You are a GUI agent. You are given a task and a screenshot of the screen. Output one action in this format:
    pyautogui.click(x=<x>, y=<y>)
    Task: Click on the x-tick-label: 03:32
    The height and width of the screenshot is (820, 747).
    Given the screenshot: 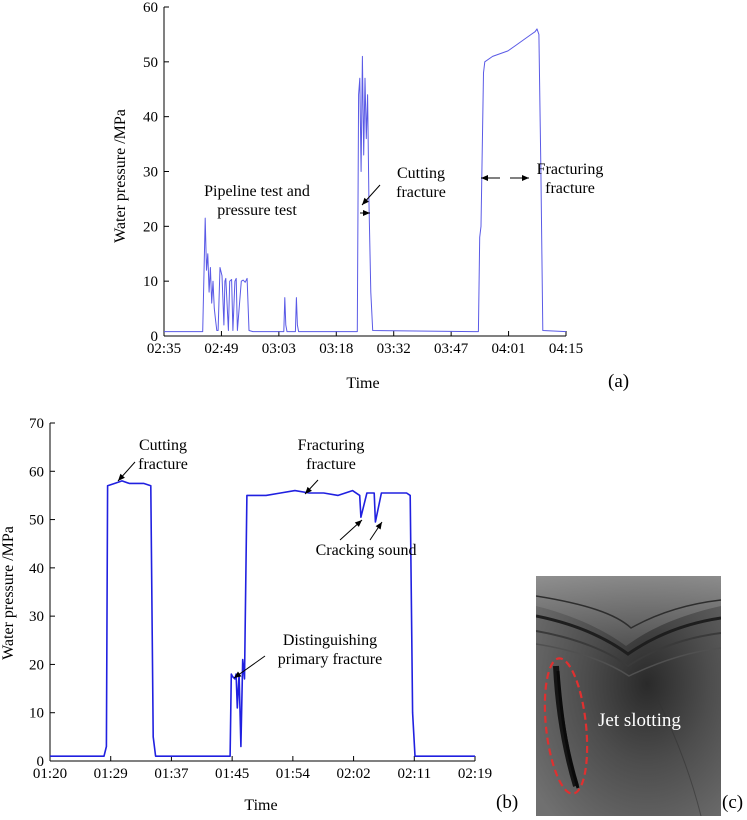 What is the action you would take?
    pyautogui.click(x=394, y=349)
    